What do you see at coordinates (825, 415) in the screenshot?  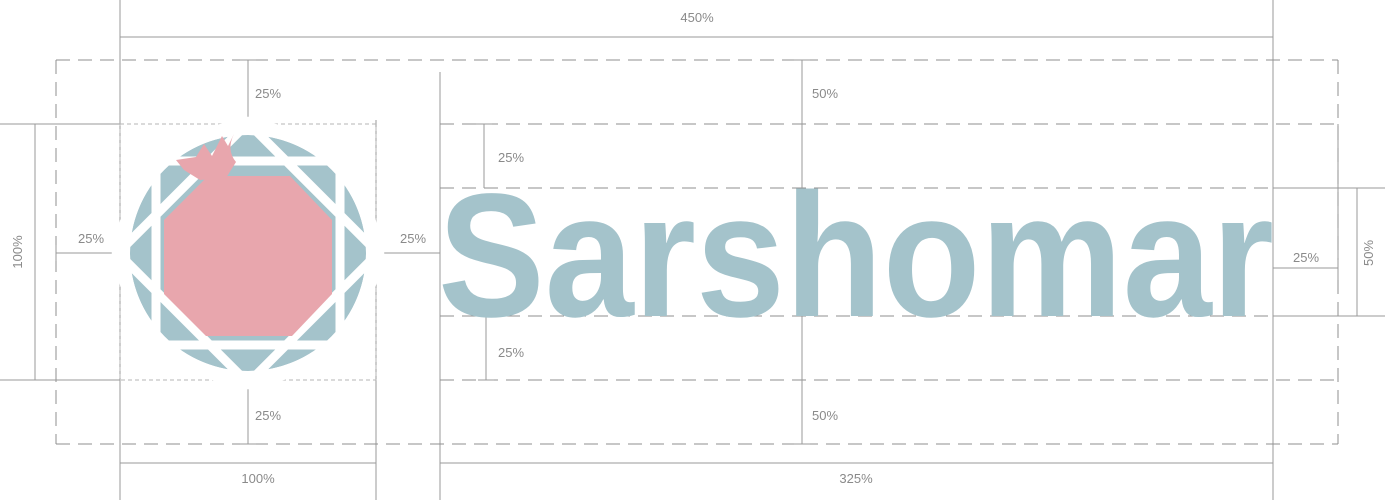 I see `label-wordmark-bottom-outer: 50%` at bounding box center [825, 415].